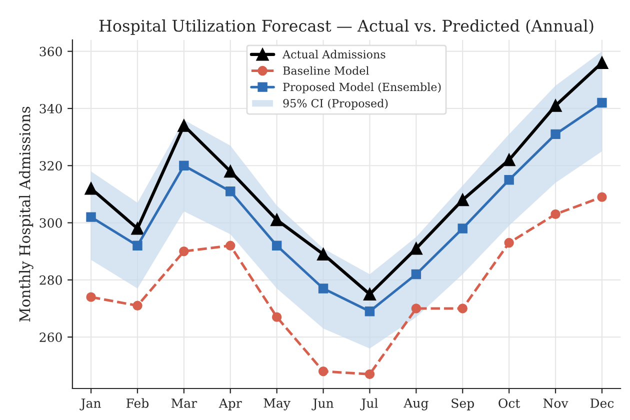 The width and height of the screenshot is (630, 420). Describe the element at coordinates (90, 404) in the screenshot. I see `x-tick-label: Jan` at that location.